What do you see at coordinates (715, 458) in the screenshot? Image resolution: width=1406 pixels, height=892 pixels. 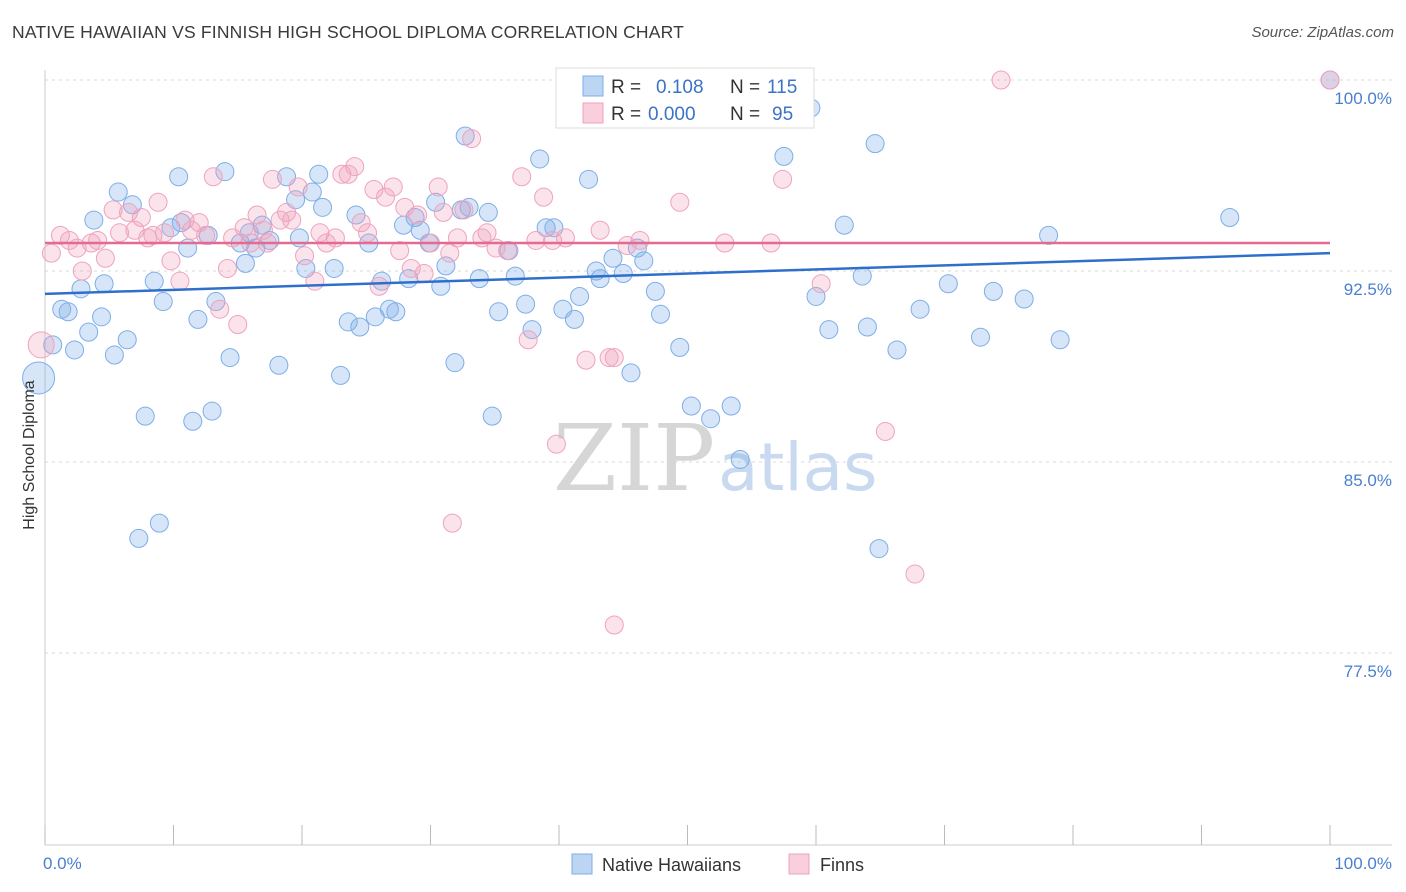 I see `watermark: ZIP atlas` at bounding box center [715, 458].